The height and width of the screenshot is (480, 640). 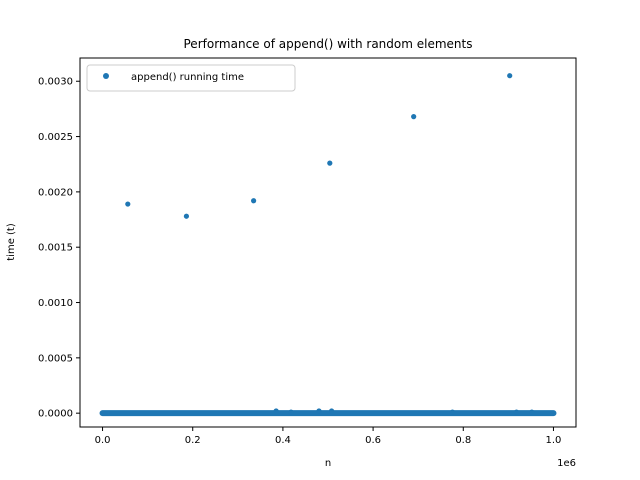 What do you see at coordinates (11, 242) in the screenshot?
I see `y-axis-label: time (t)` at bounding box center [11, 242].